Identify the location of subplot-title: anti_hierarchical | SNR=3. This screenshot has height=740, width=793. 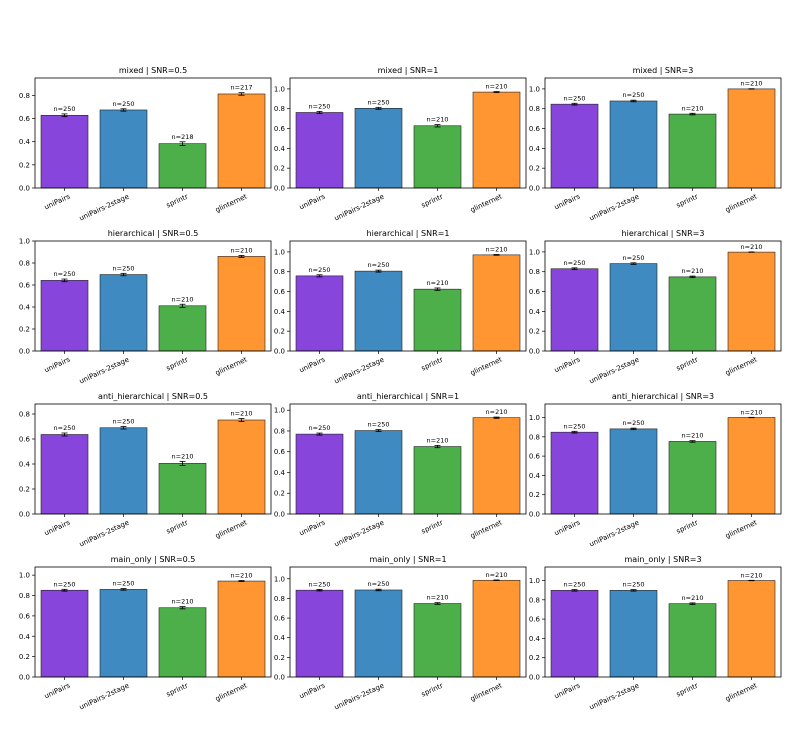
(663, 396).